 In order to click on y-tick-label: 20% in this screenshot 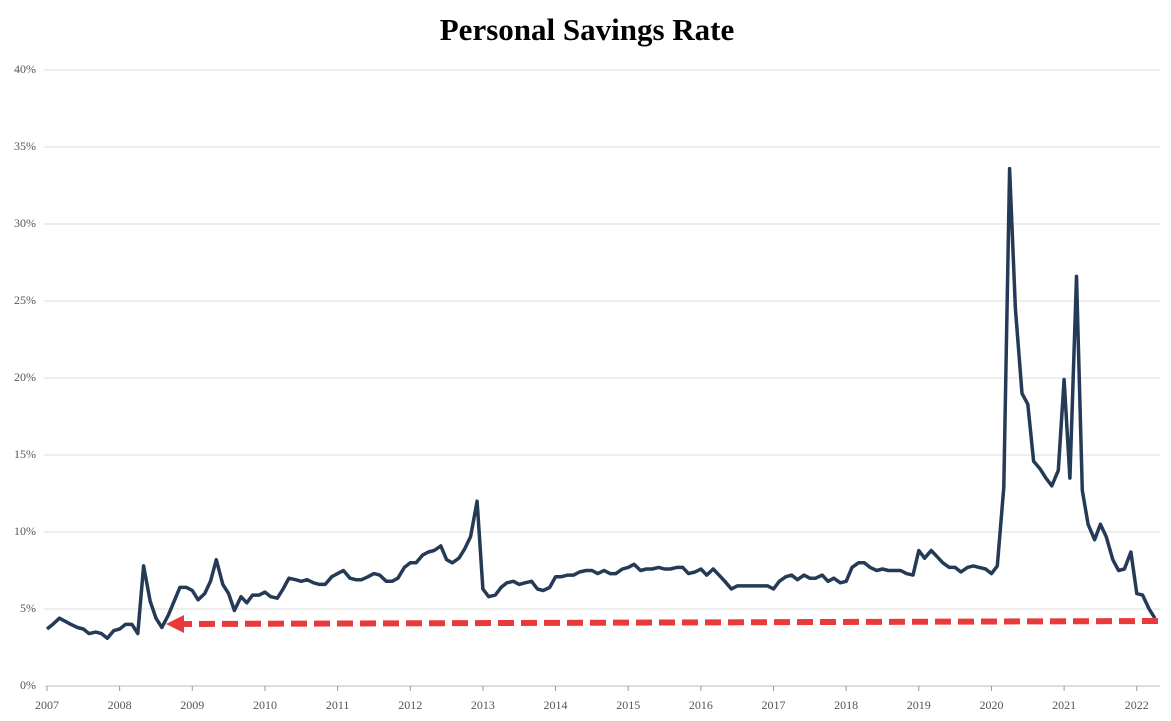, I will do `click(25, 377)`.